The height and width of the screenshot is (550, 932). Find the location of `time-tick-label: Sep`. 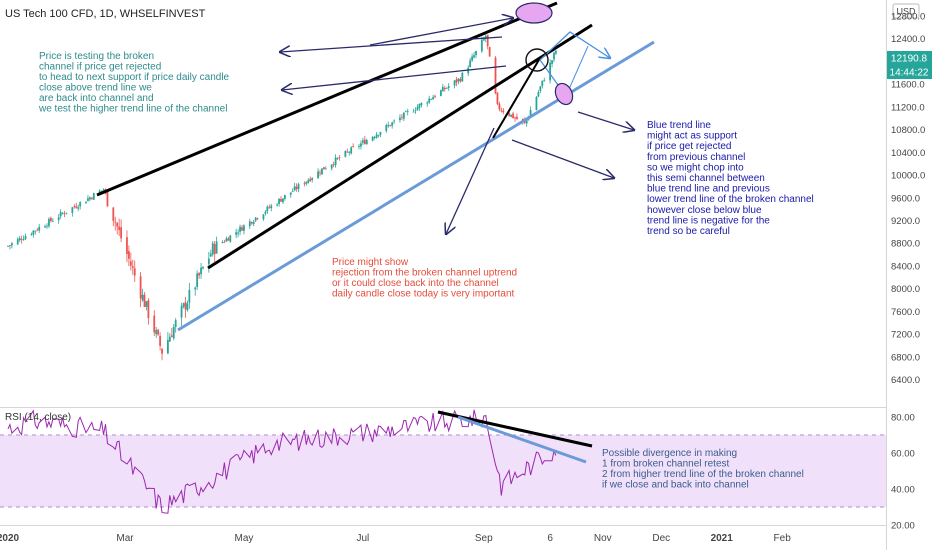

time-tick-label: Sep is located at coordinates (484, 538).